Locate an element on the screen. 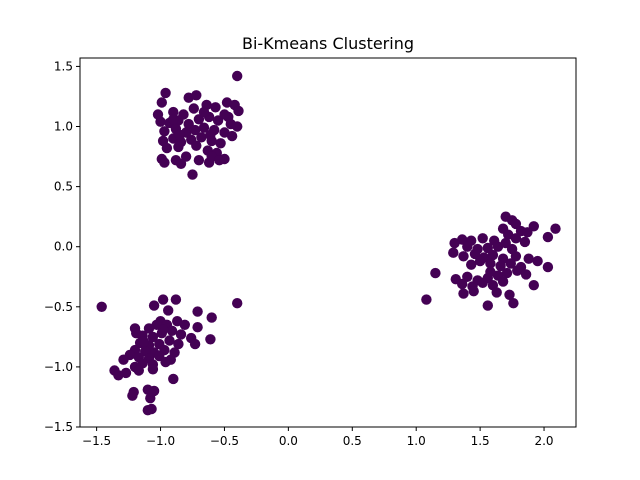  x-tick-label: 1.5 is located at coordinates (480, 441).